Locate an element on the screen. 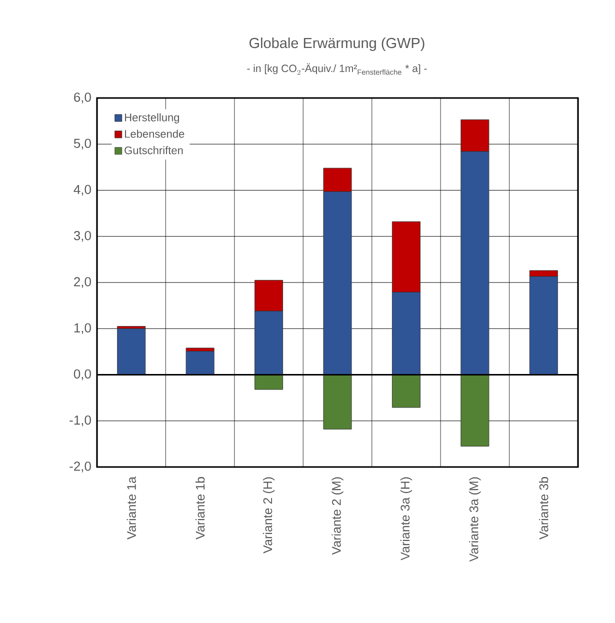  y-tick-label: 5,0 is located at coordinates (82, 144).